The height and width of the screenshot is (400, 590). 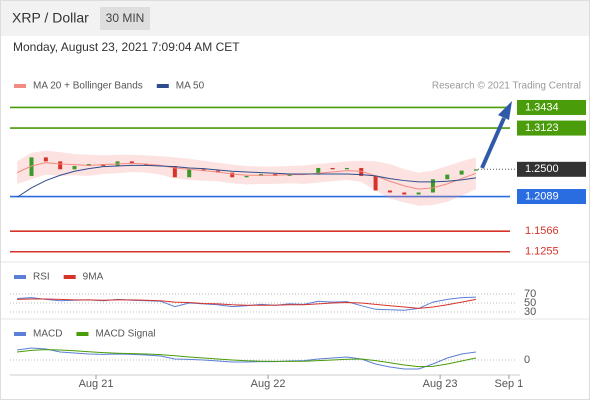 I want to click on timeframe: 30 MIN, so click(x=125, y=18).